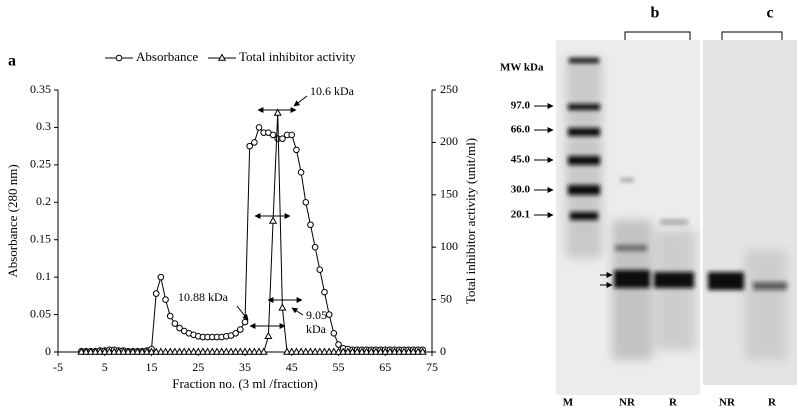 Image resolution: width=798 pixels, height=412 pixels. Describe the element at coordinates (43, 276) in the screenshot. I see `y-tick-label: 0.1` at that location.